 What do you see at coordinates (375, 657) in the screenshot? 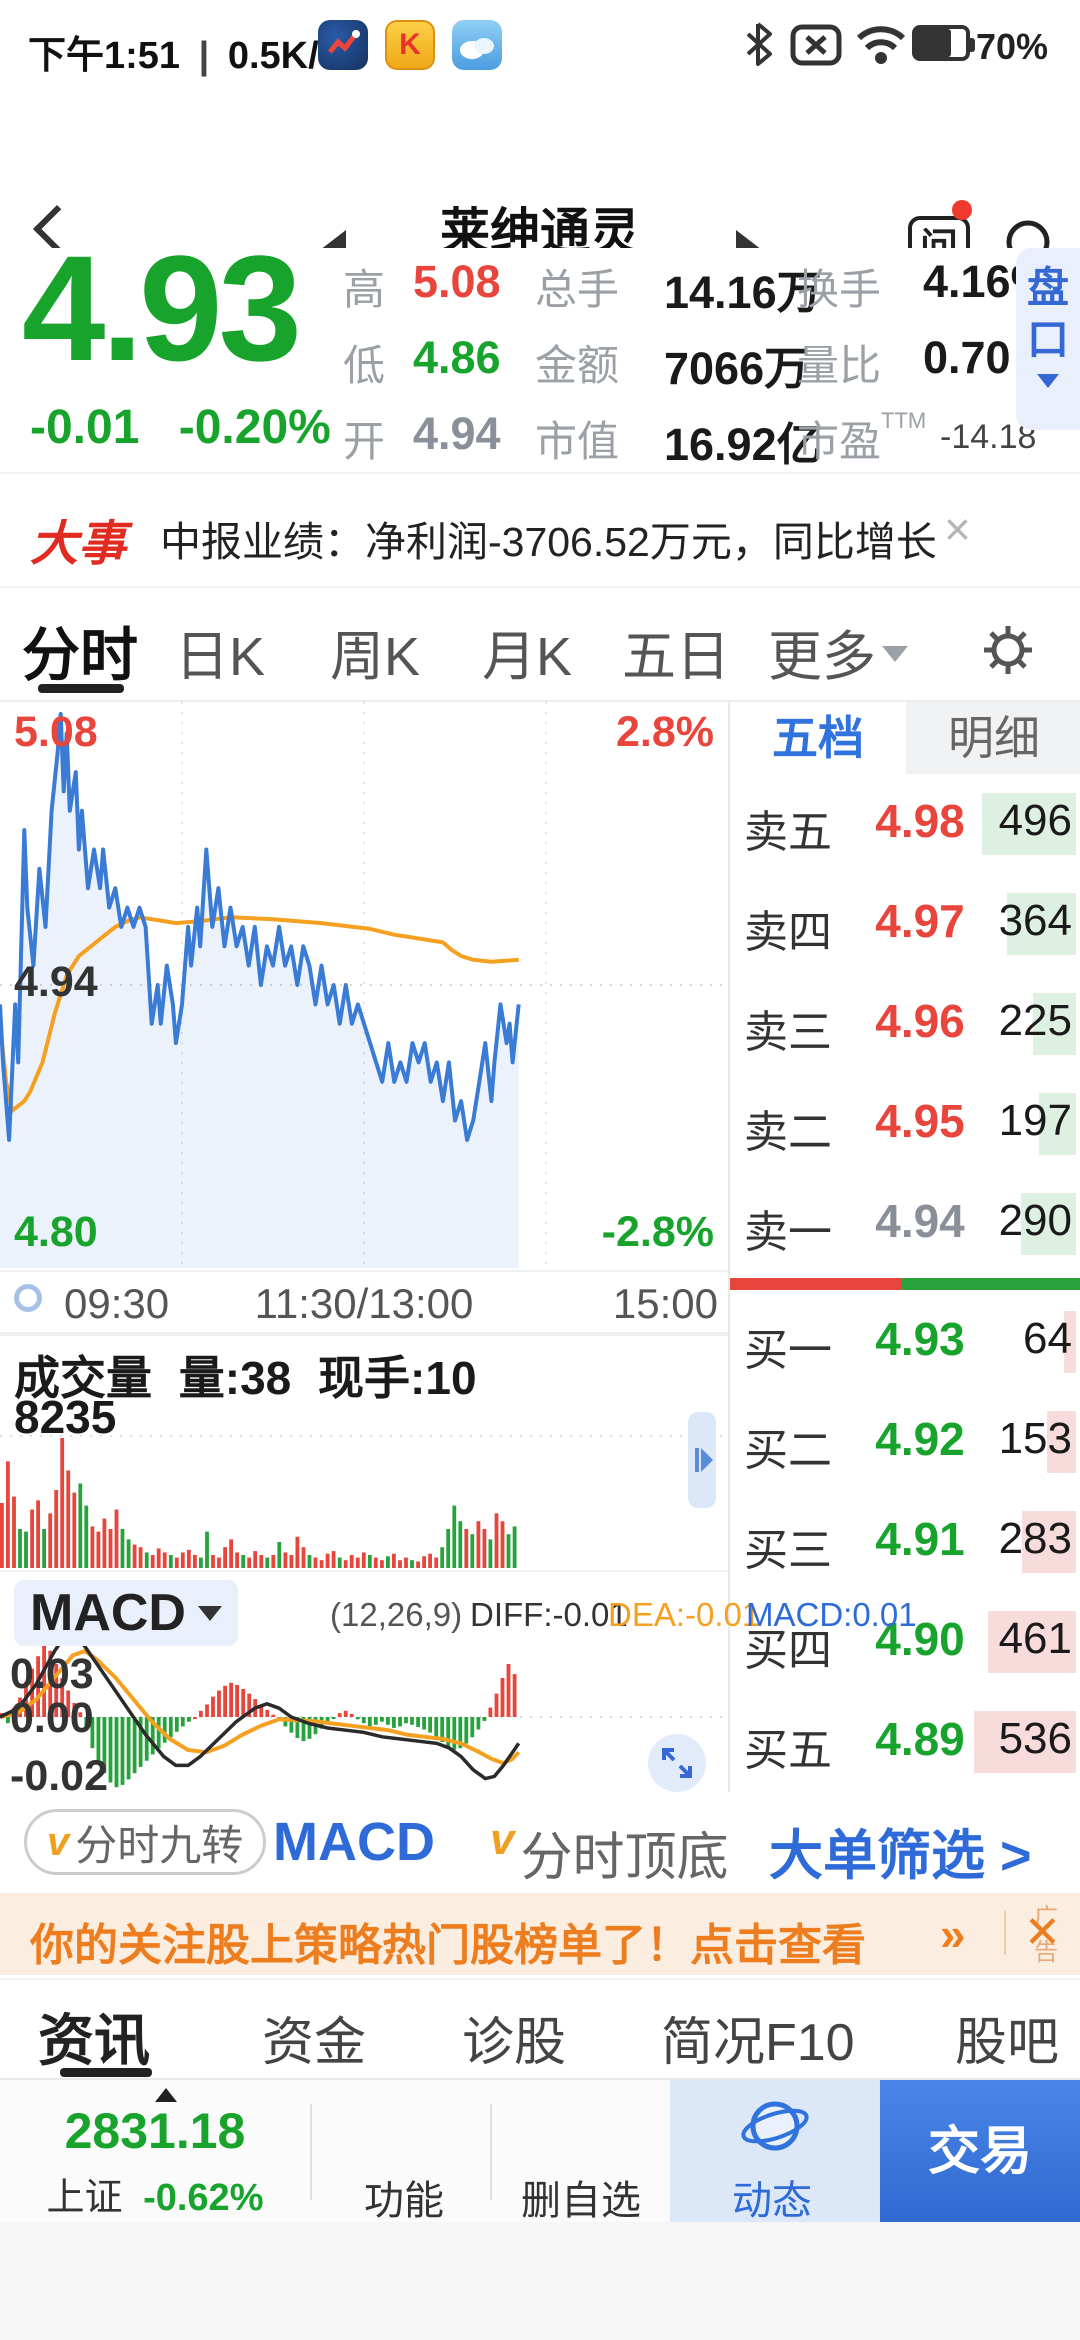
I see `period-tab-周K: 周K` at bounding box center [375, 657].